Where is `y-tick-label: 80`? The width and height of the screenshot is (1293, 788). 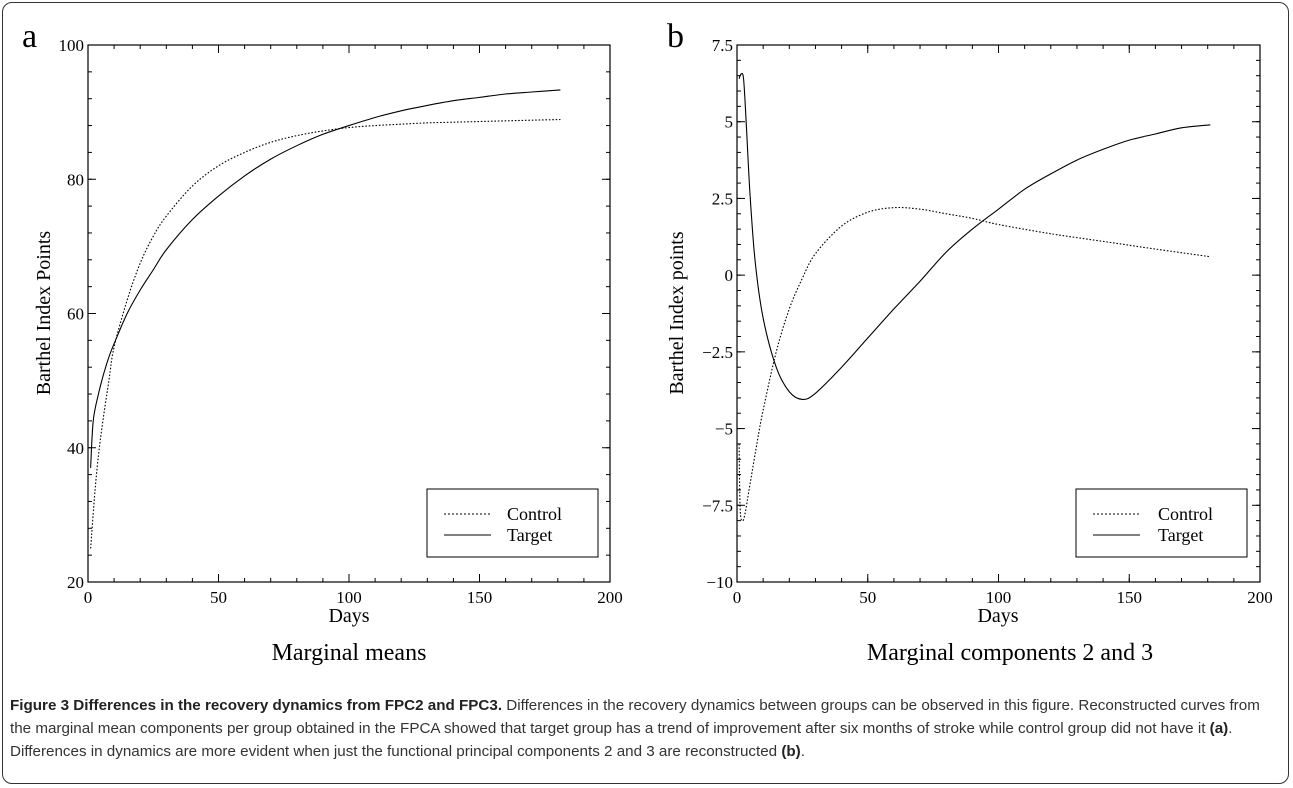 y-tick-label: 80 is located at coordinates (75, 179).